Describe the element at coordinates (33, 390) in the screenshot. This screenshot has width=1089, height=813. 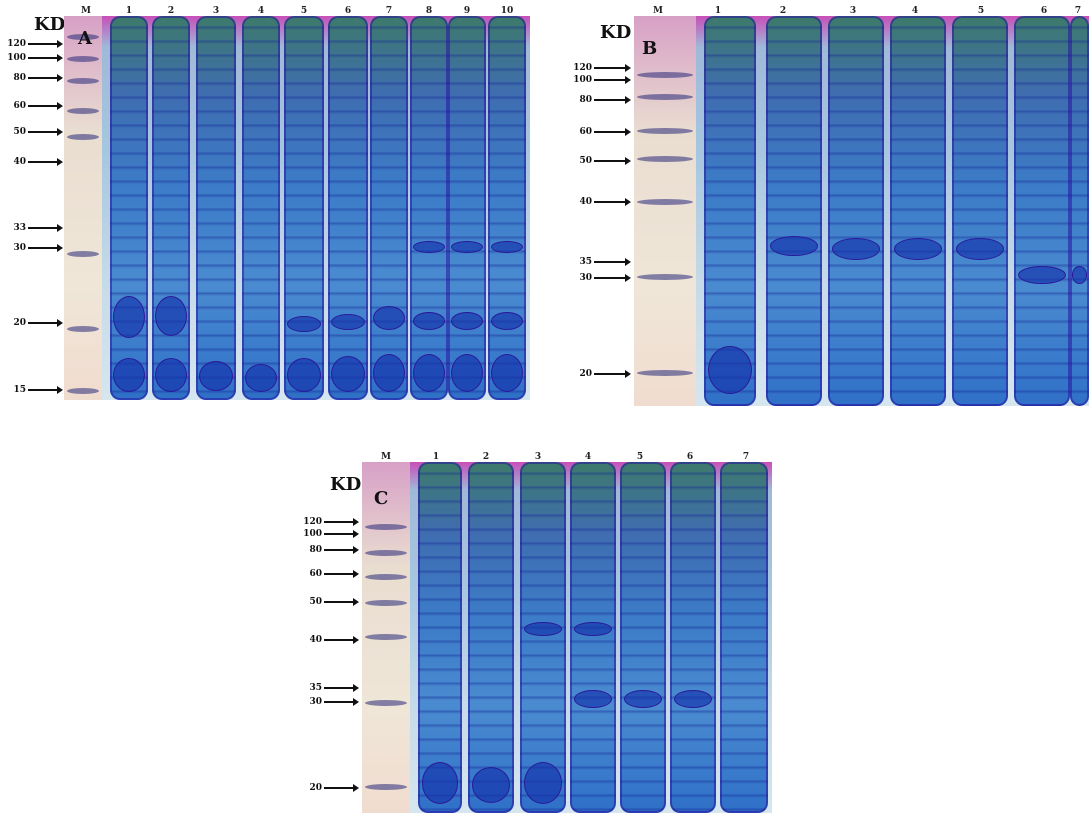
I see `mw-marker: 15` at that location.